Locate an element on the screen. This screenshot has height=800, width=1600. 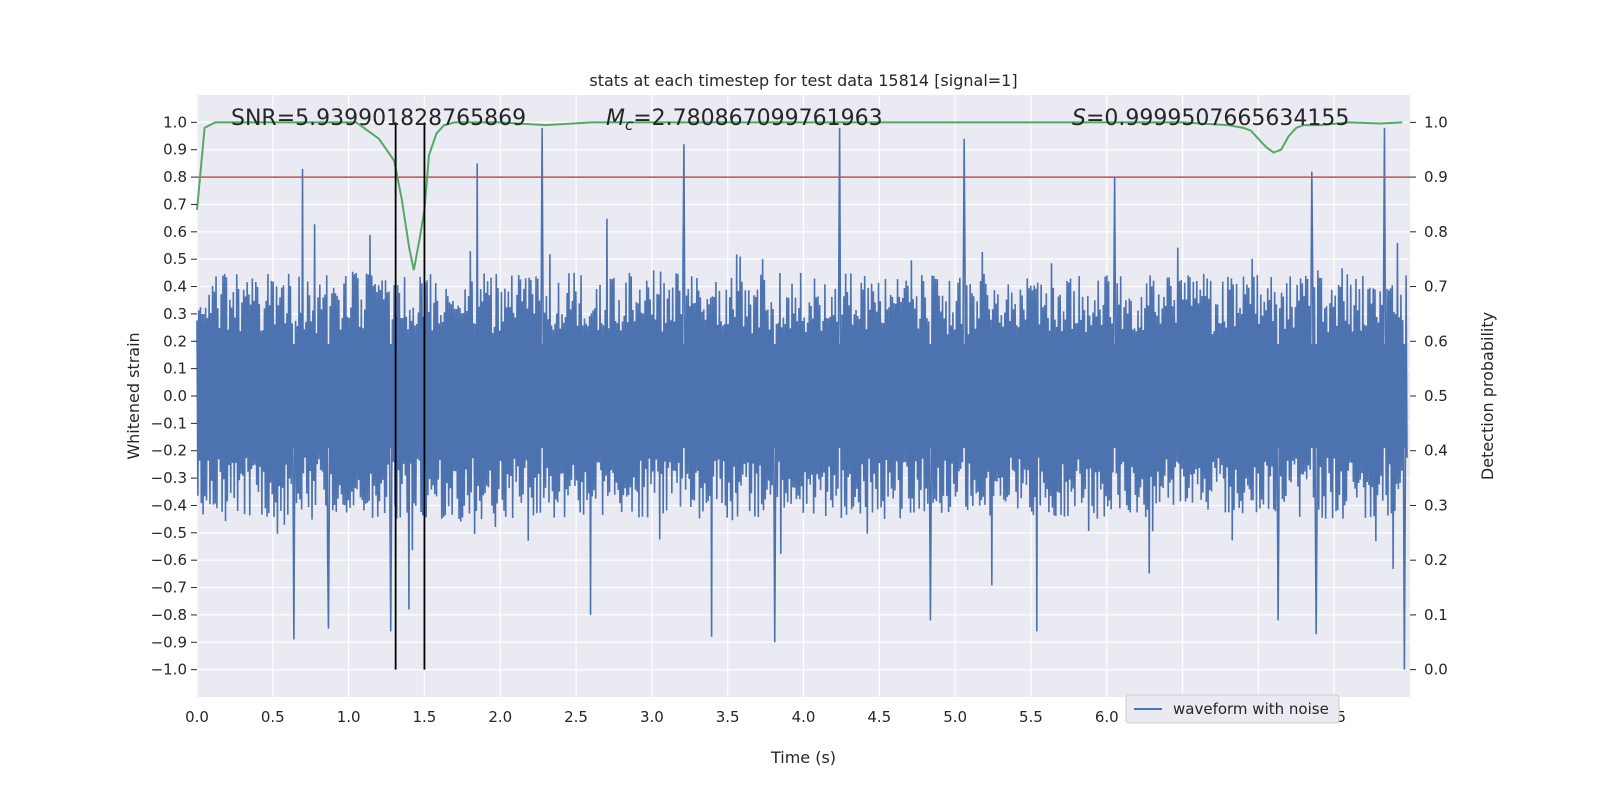
y-right-tick-label: 0.4 is located at coordinates (1436, 451).